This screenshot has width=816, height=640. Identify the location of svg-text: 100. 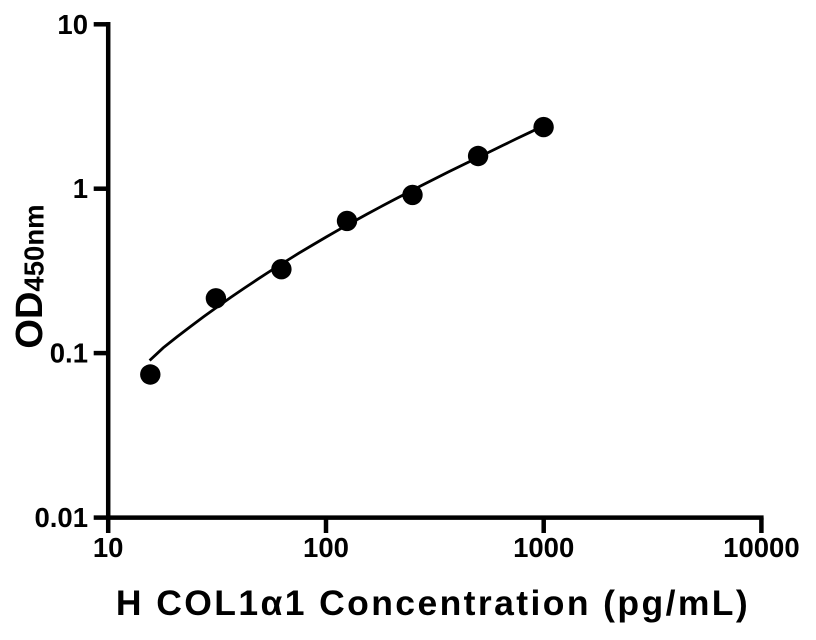
(326, 547).